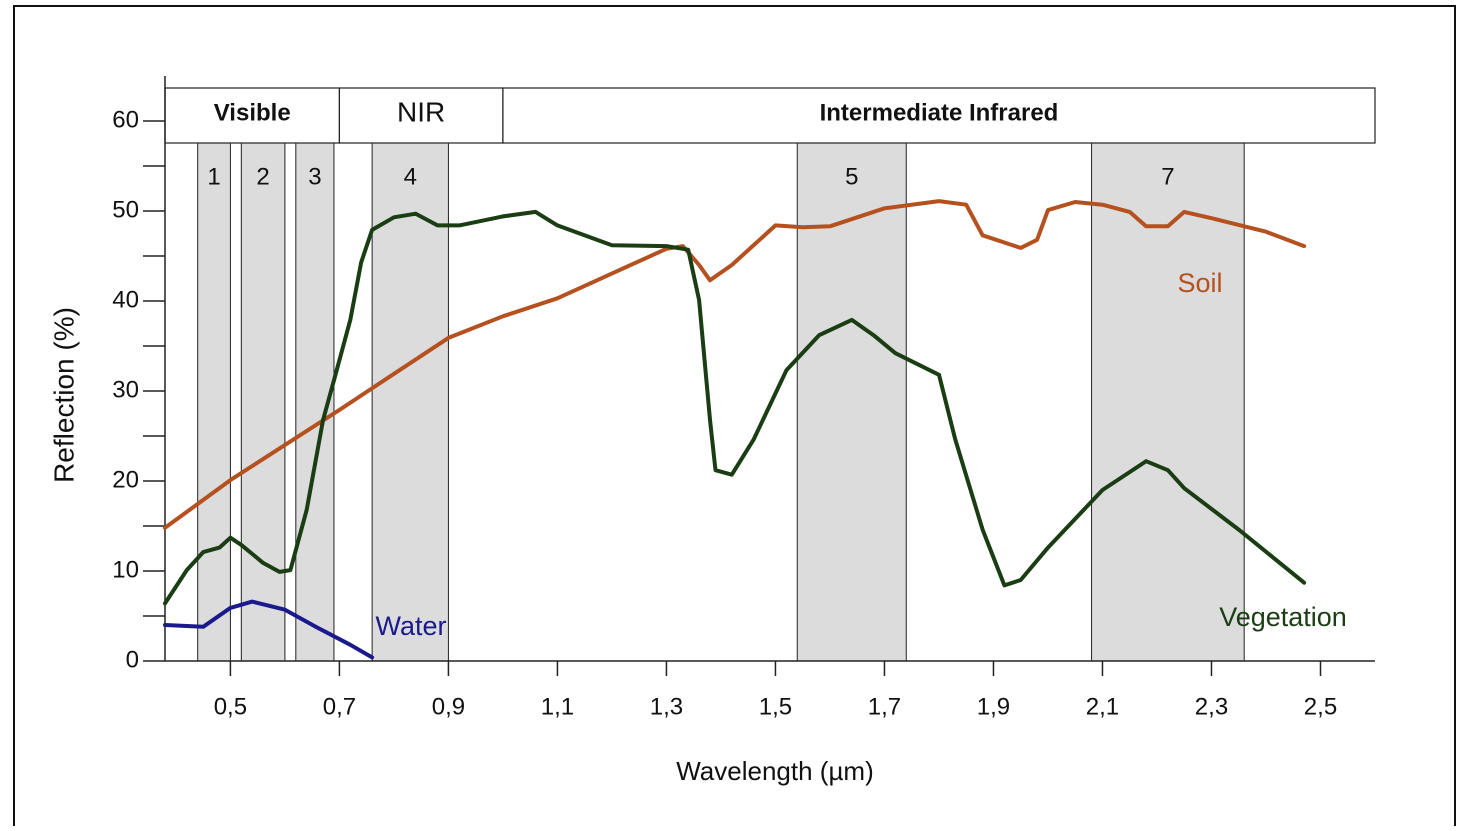  I want to click on band-label: 4, so click(410, 176).